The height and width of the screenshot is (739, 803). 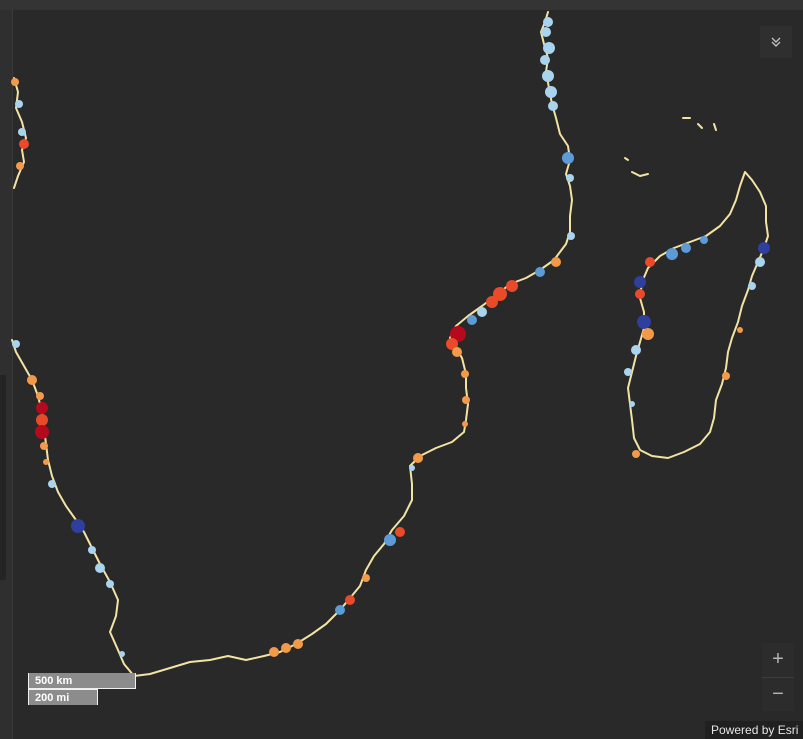 I want to click on zoom-in-button: +, so click(x=778, y=659).